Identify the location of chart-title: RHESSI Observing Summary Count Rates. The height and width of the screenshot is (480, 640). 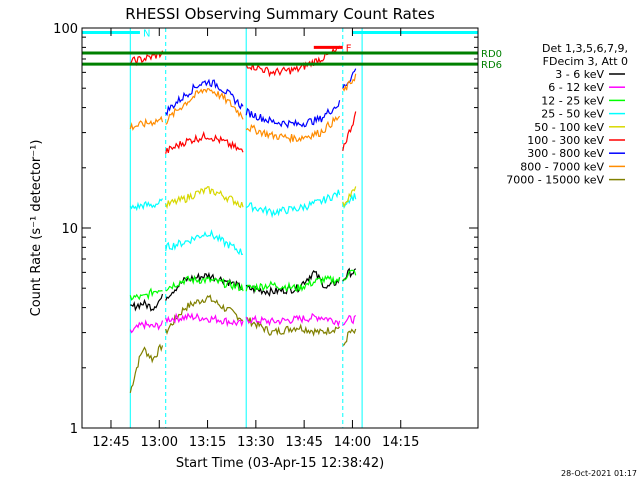
(280, 14).